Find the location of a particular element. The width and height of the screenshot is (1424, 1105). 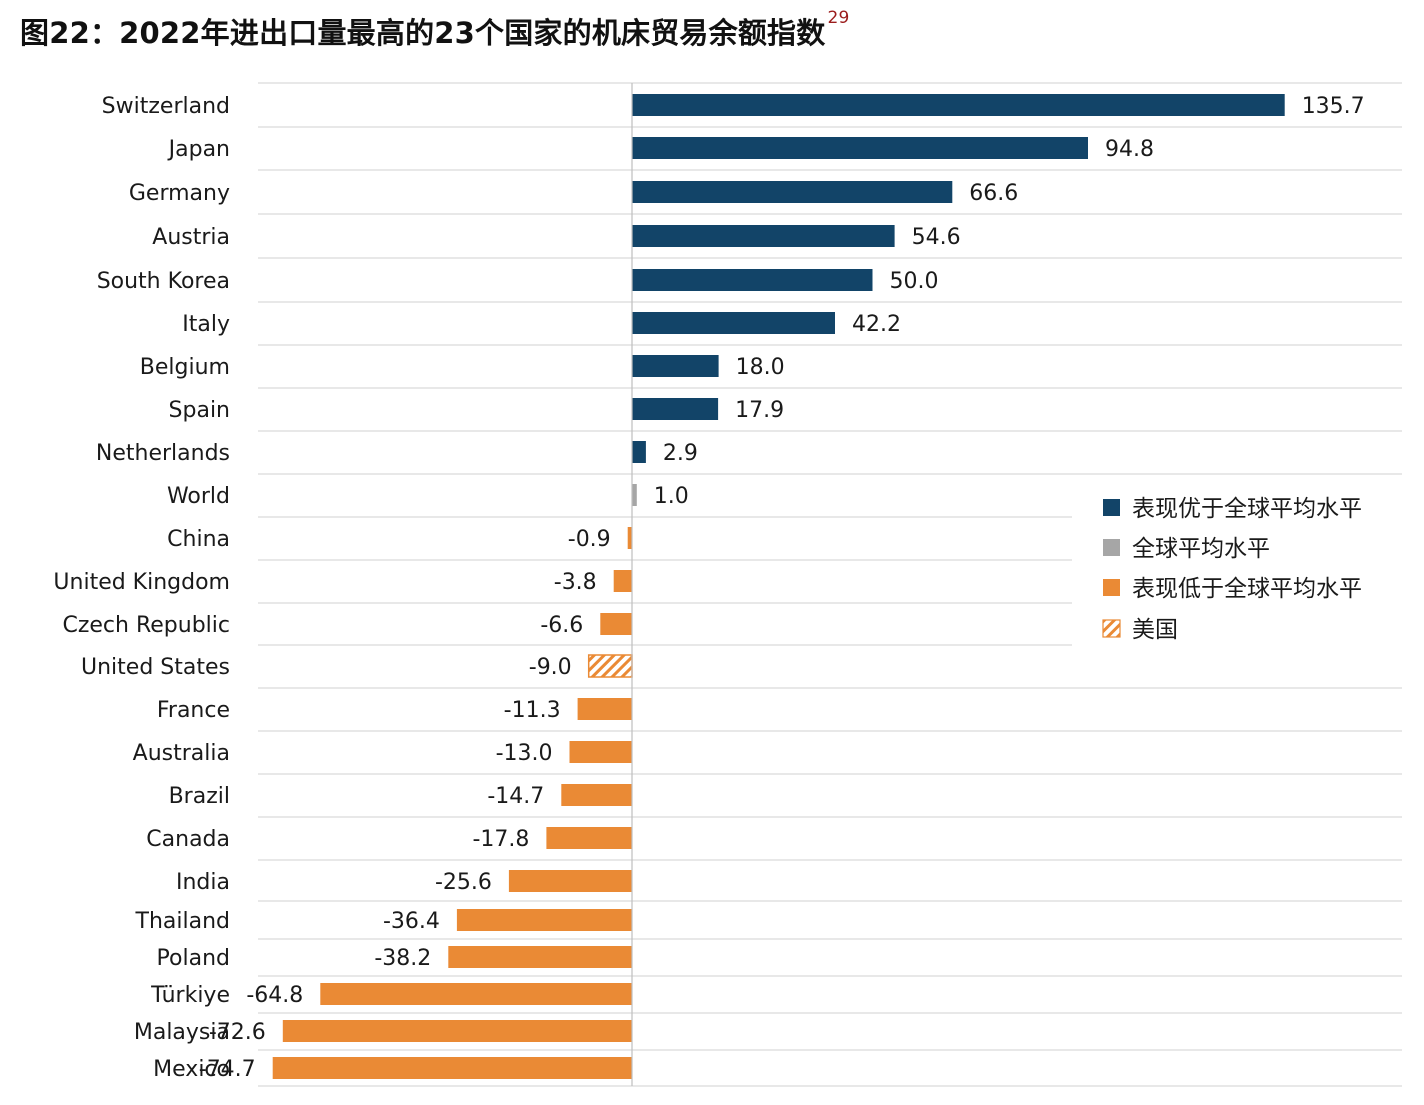

value-label: 66.6 is located at coordinates (993, 193).